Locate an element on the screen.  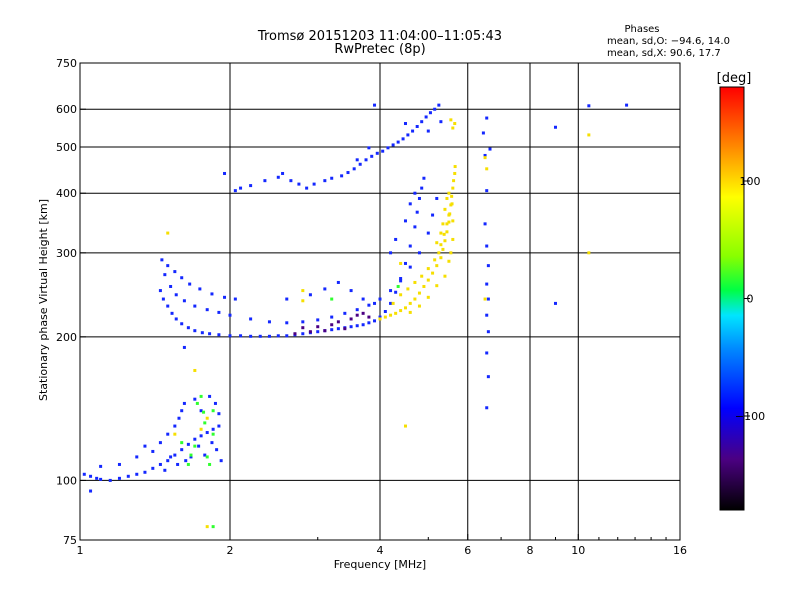
phases-mean-o: mean, sd,O: −94.6, 14.0 is located at coordinates (668, 41).